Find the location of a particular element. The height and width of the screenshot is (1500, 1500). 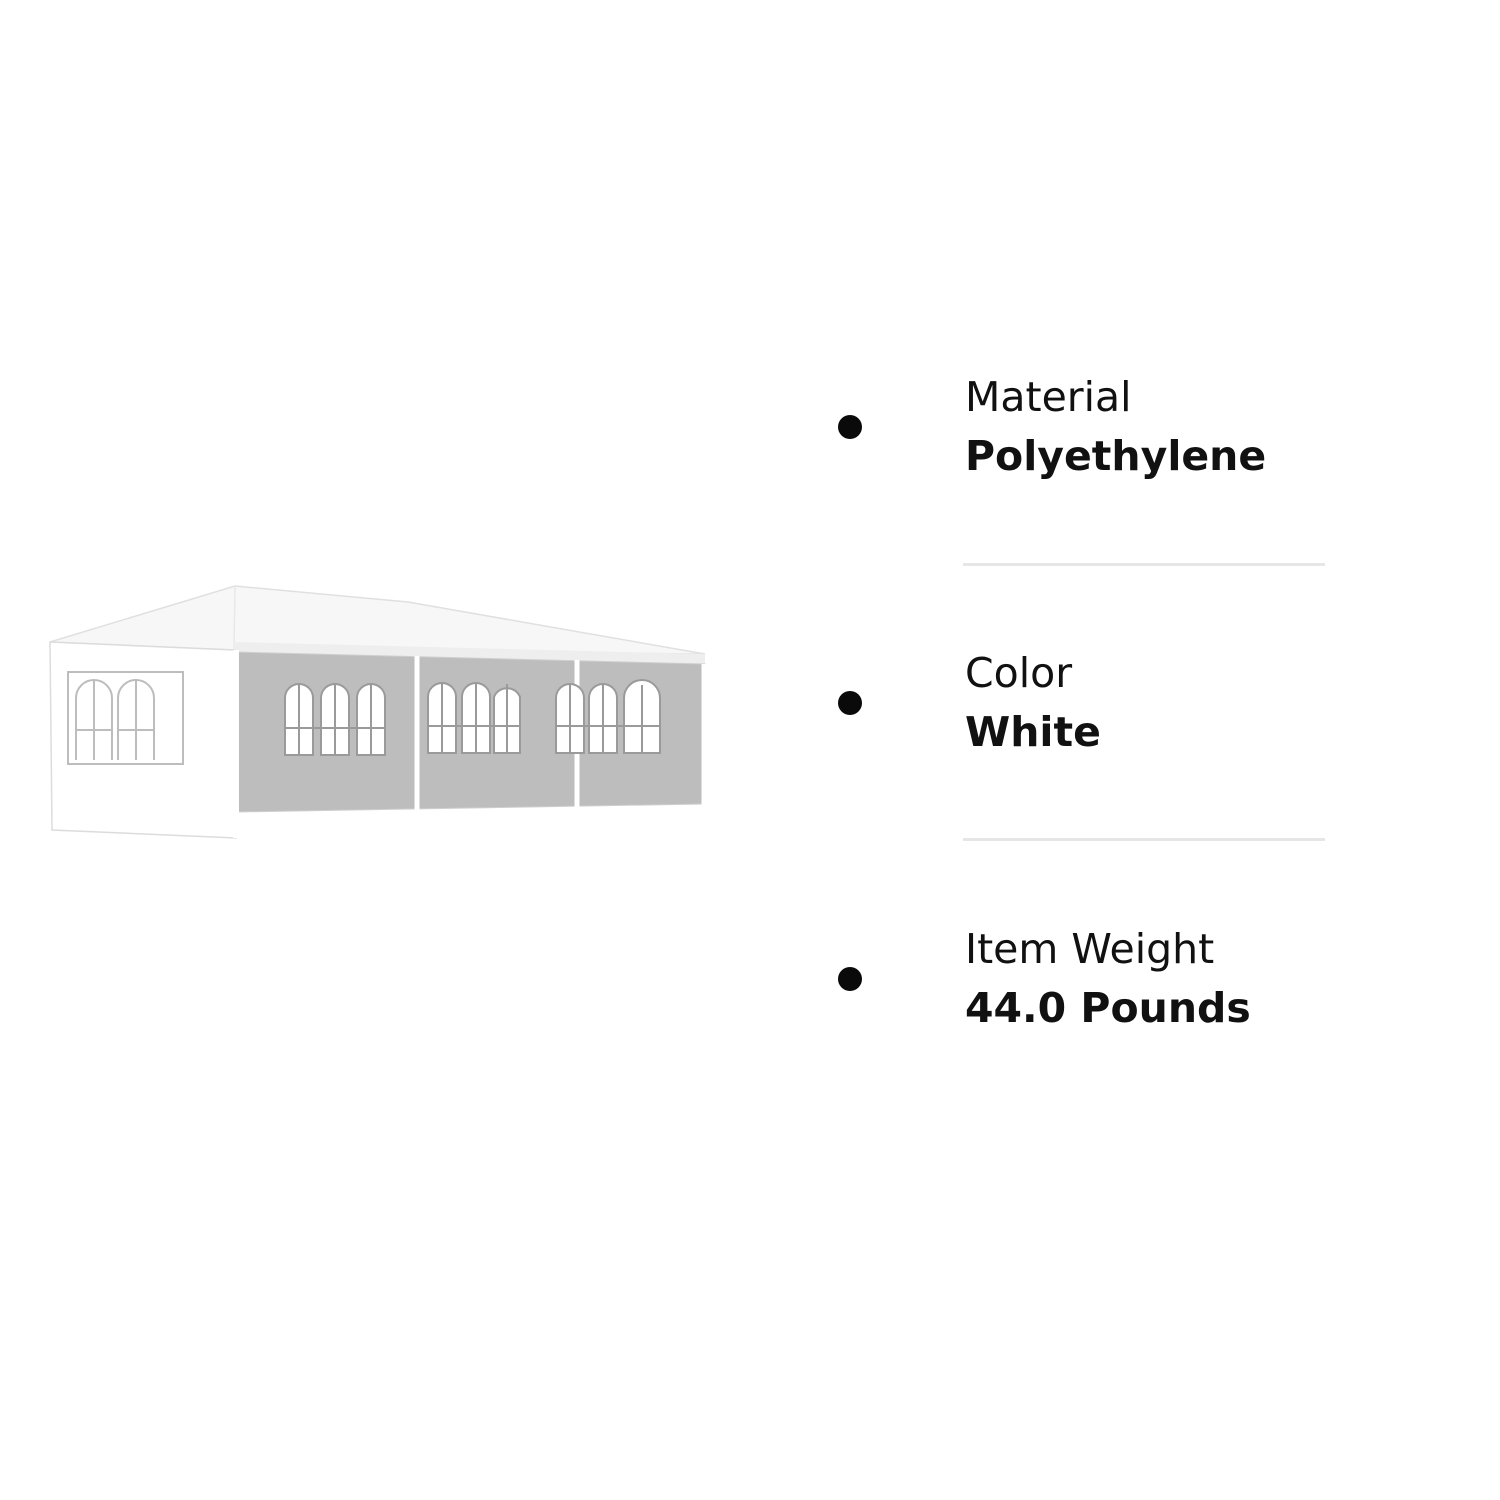

tent-product-image is located at coordinates (378, 712).